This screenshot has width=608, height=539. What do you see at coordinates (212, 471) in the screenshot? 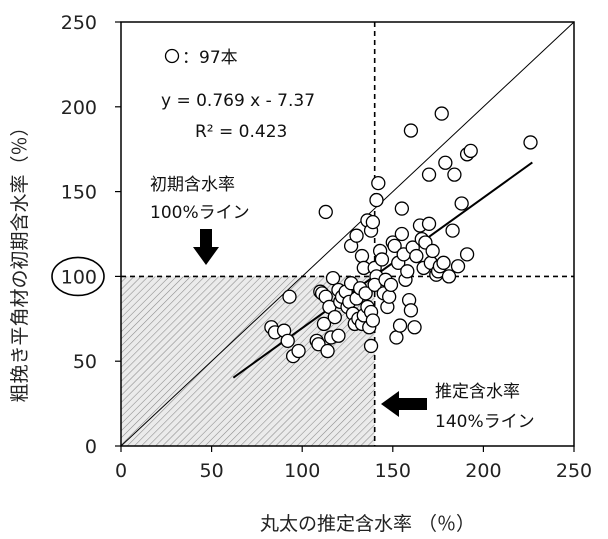
I see `x-tick-label: 50` at bounding box center [212, 471].